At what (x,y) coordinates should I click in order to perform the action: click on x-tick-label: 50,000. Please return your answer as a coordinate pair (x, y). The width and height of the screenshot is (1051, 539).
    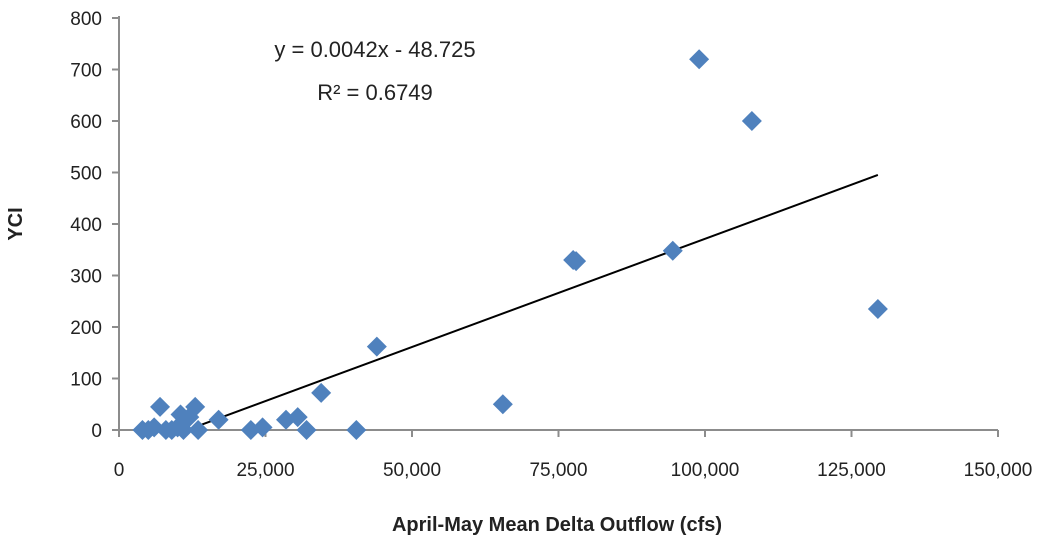
    Looking at the image, I should click on (412, 470).